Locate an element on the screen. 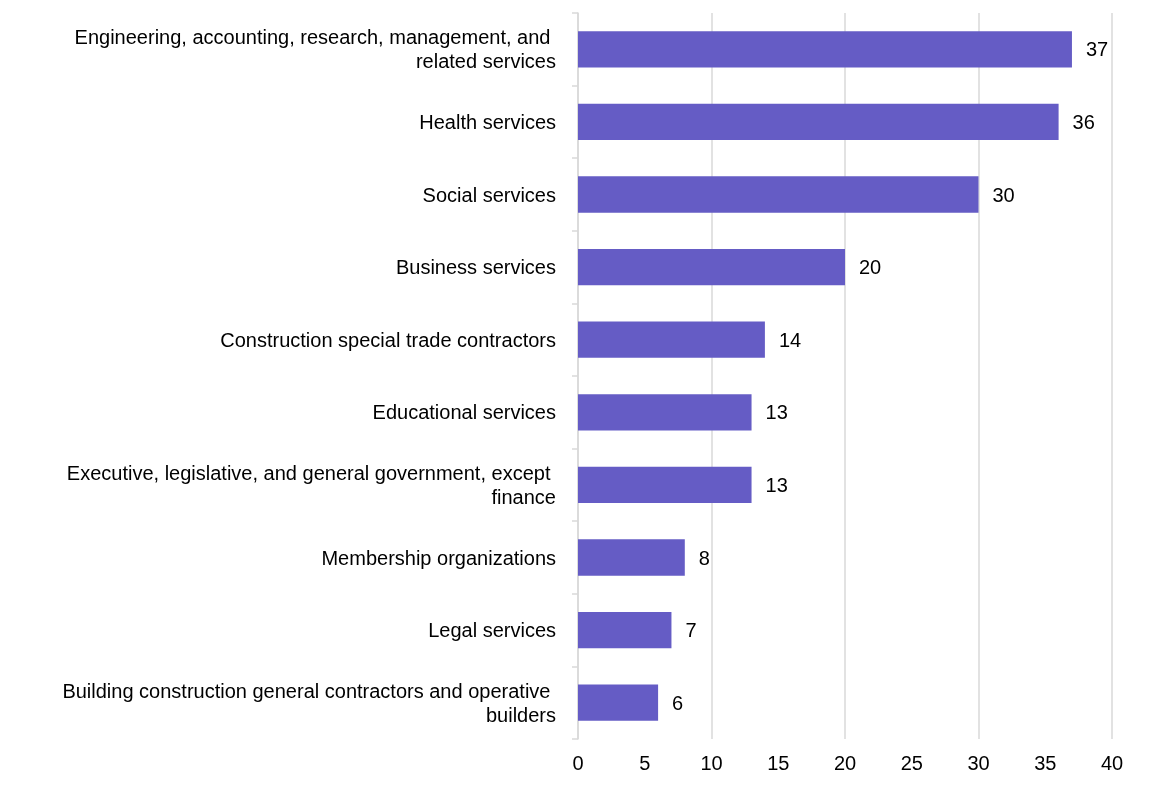  data-label: 8 is located at coordinates (704, 557).